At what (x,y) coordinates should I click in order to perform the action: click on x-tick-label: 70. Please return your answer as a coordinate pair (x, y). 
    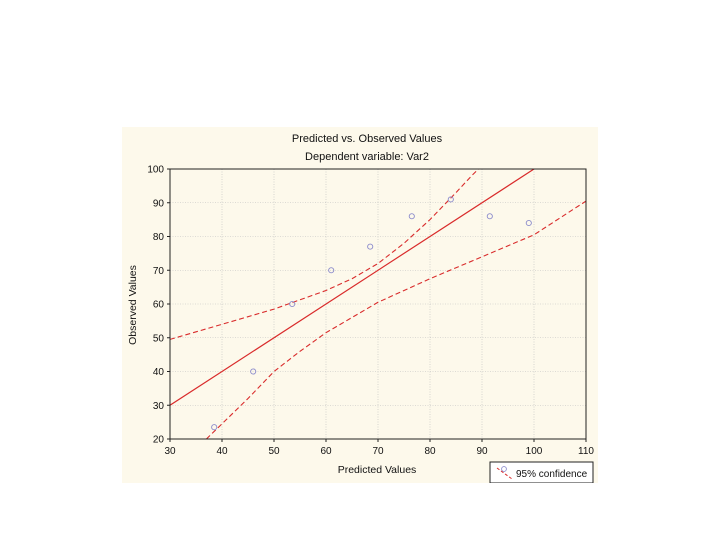
    Looking at the image, I should click on (378, 451).